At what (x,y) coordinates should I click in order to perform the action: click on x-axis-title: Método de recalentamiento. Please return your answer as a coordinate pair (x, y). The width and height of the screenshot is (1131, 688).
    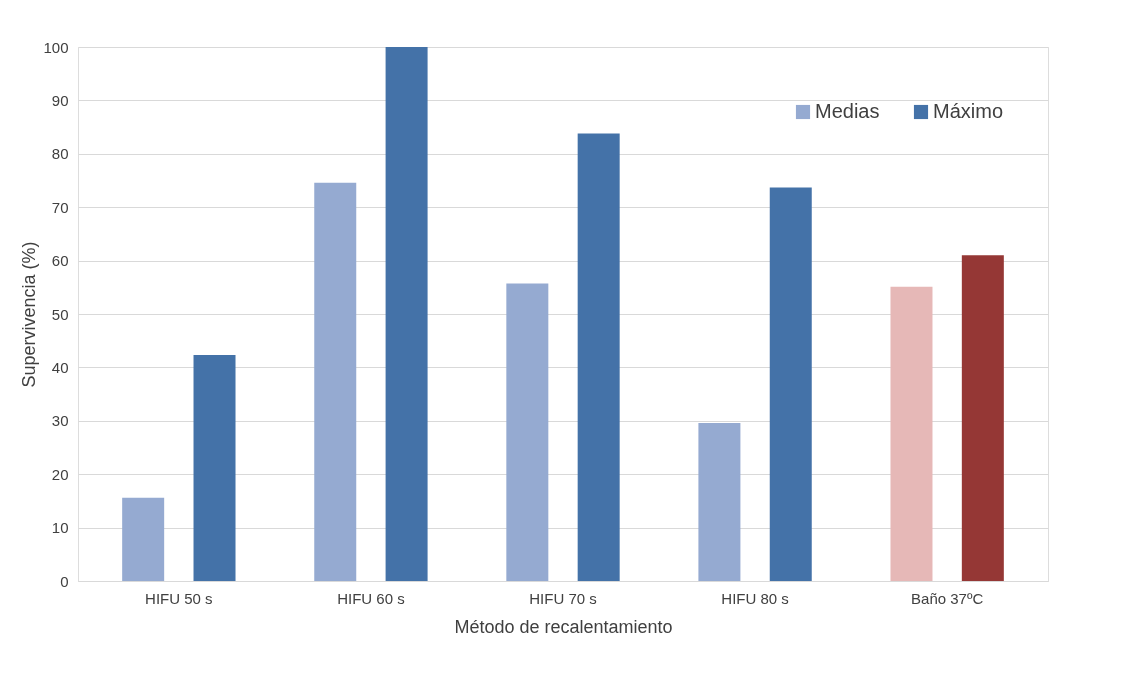
    Looking at the image, I should click on (563, 626).